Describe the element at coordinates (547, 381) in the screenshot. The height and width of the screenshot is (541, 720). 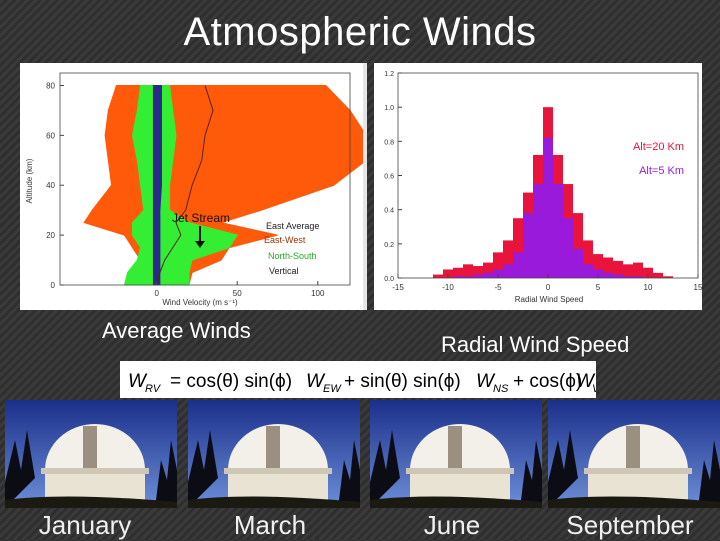
I see `svg-text: + cos(ϕ)` at that location.